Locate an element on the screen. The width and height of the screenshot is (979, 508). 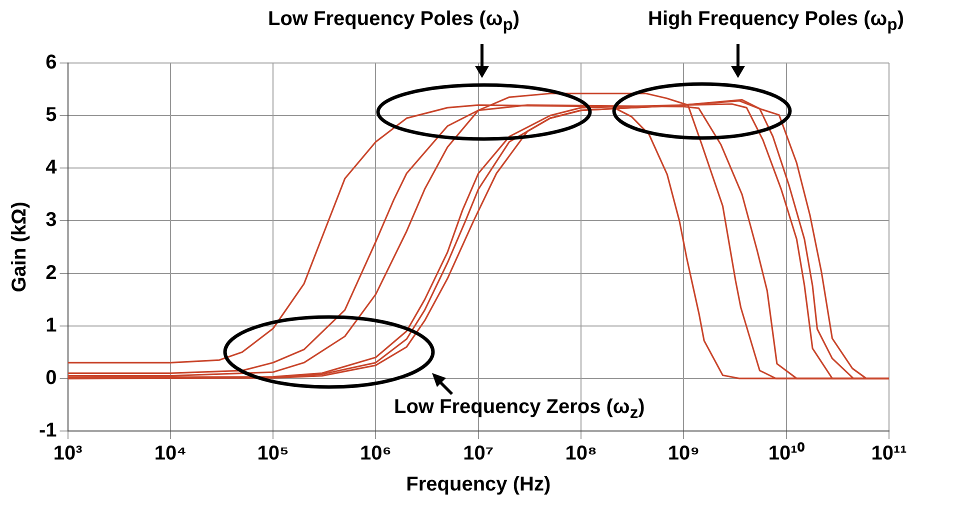
x-tick-label: 10⁹ is located at coordinates (684, 453).